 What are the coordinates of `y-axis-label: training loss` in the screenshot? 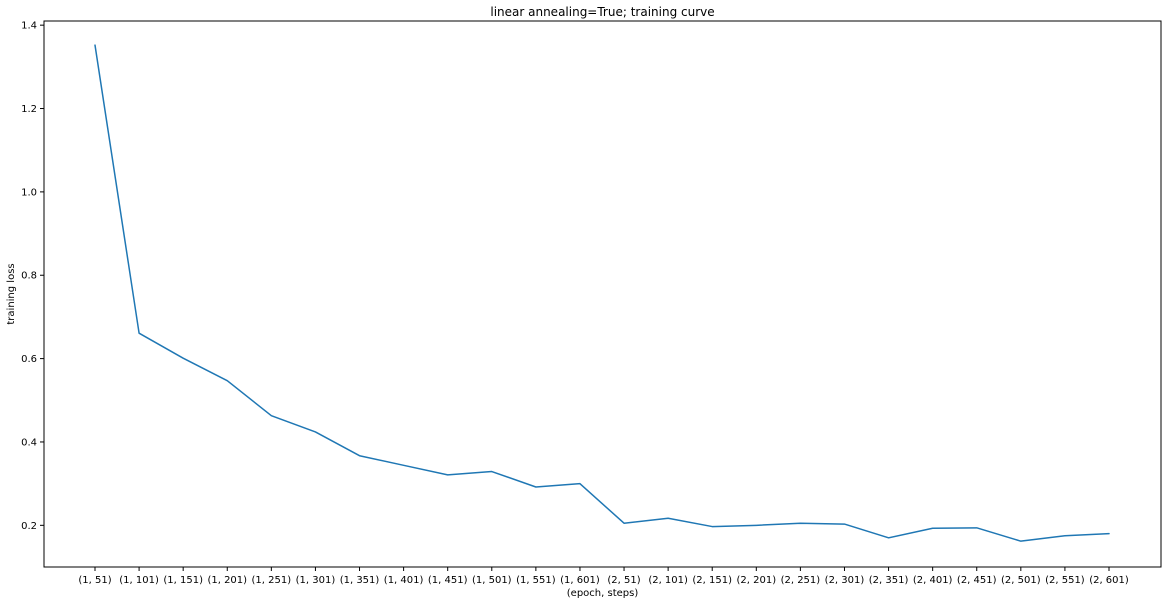 It's located at (11, 293).